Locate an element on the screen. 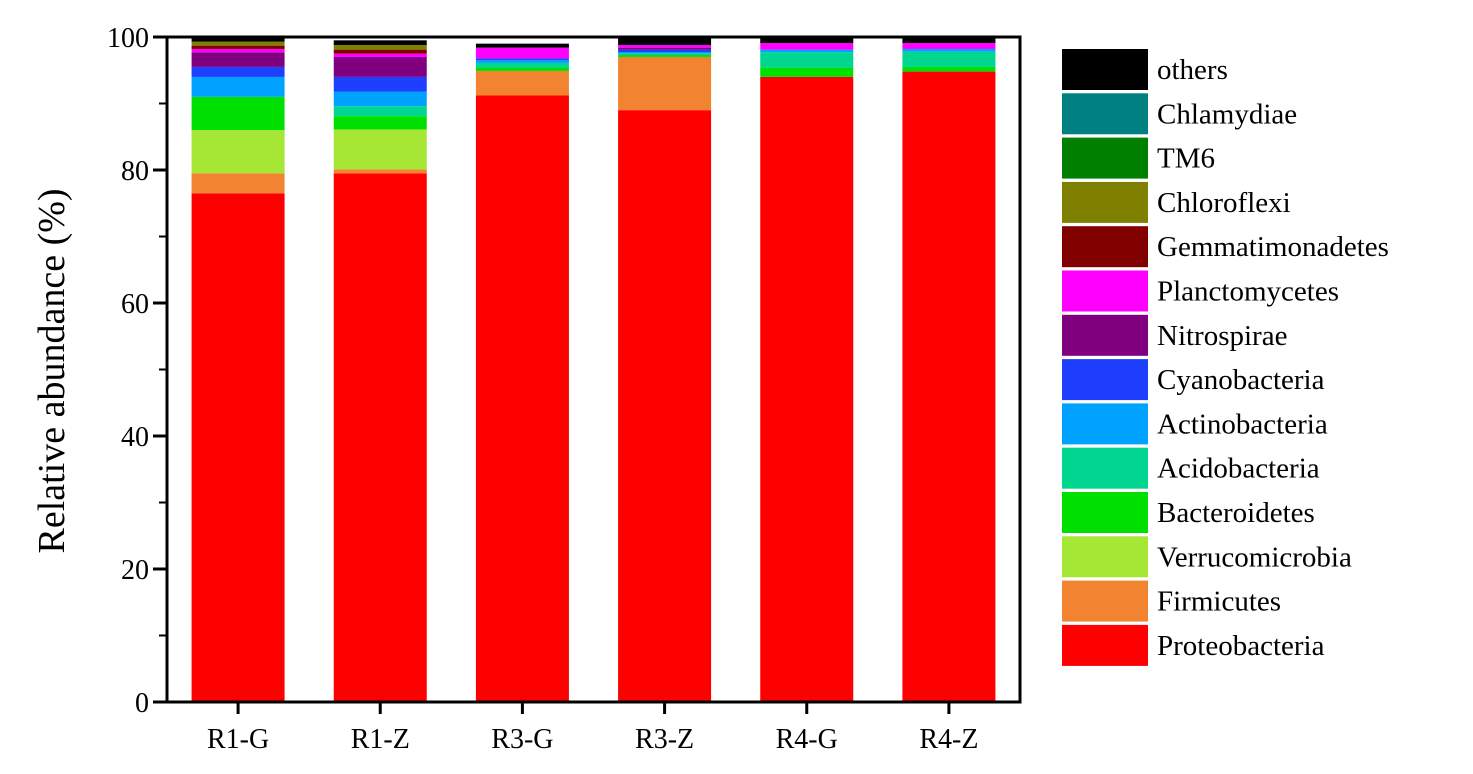  bar-segment-r1-g-proteobacteria is located at coordinates (238, 447).